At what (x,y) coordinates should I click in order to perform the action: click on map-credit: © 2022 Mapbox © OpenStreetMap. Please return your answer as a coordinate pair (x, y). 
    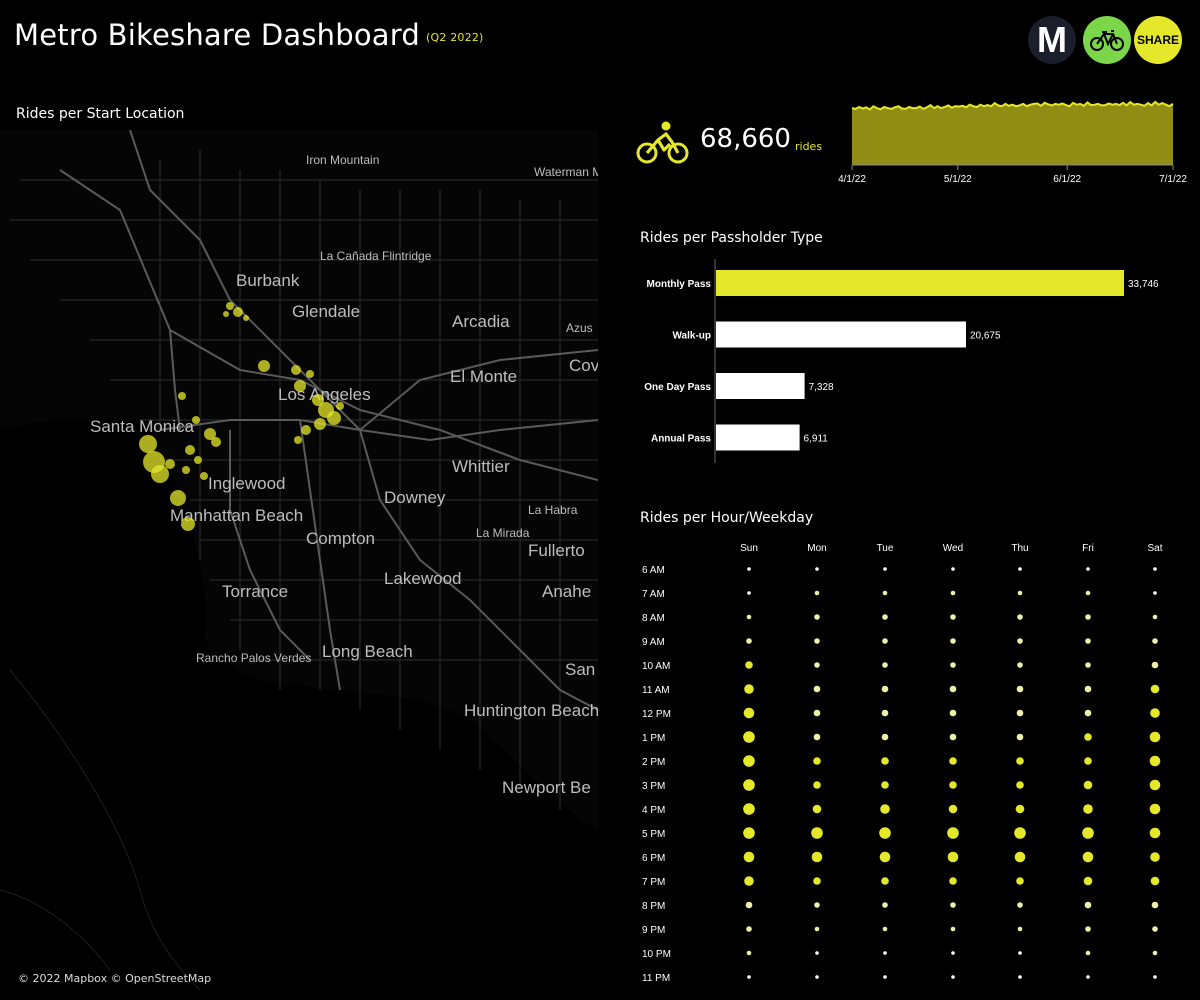
    Looking at the image, I should click on (115, 978).